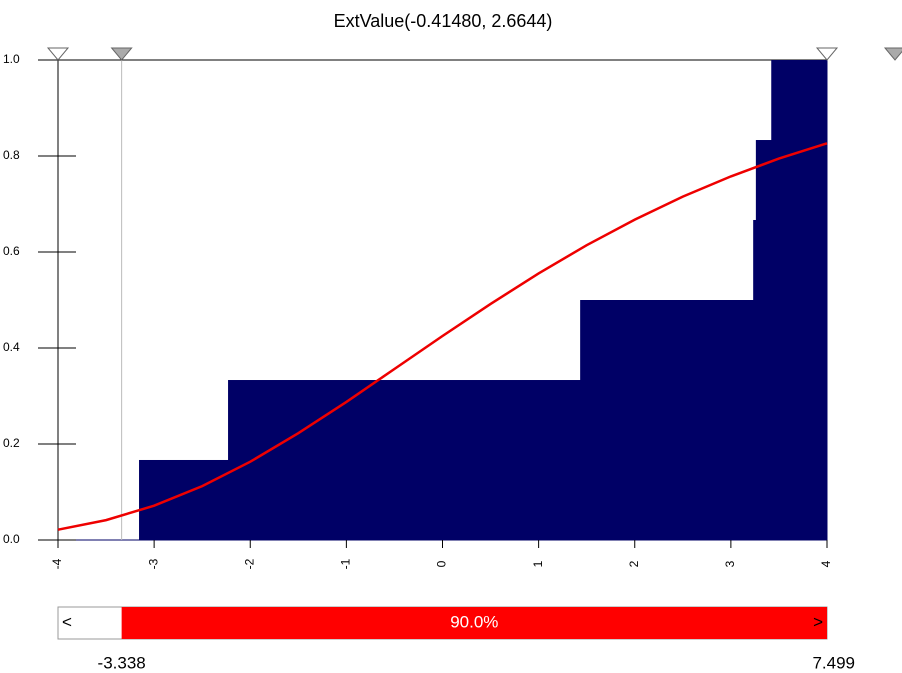  I want to click on x-tick-label: -4, so click(57, 563).